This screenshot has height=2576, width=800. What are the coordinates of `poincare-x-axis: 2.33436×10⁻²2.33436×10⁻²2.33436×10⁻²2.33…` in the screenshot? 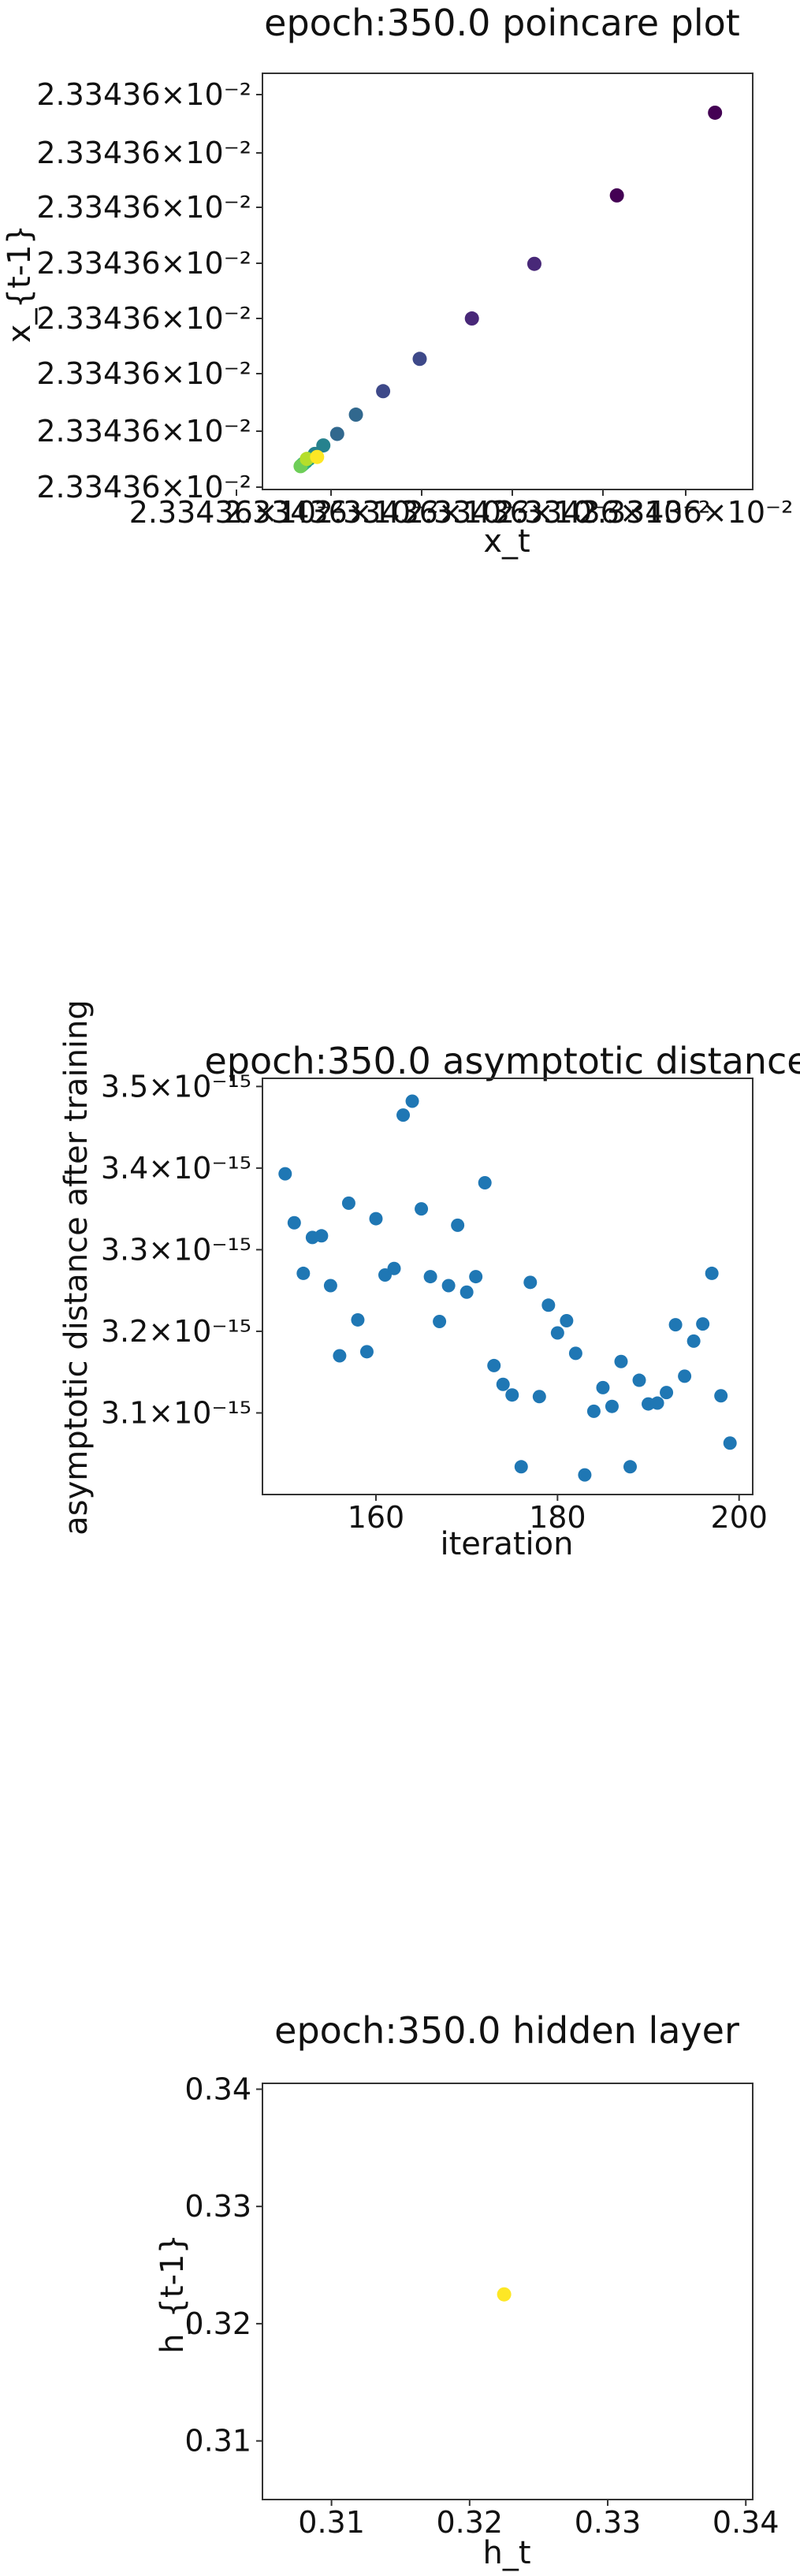 It's located at (462, 510).